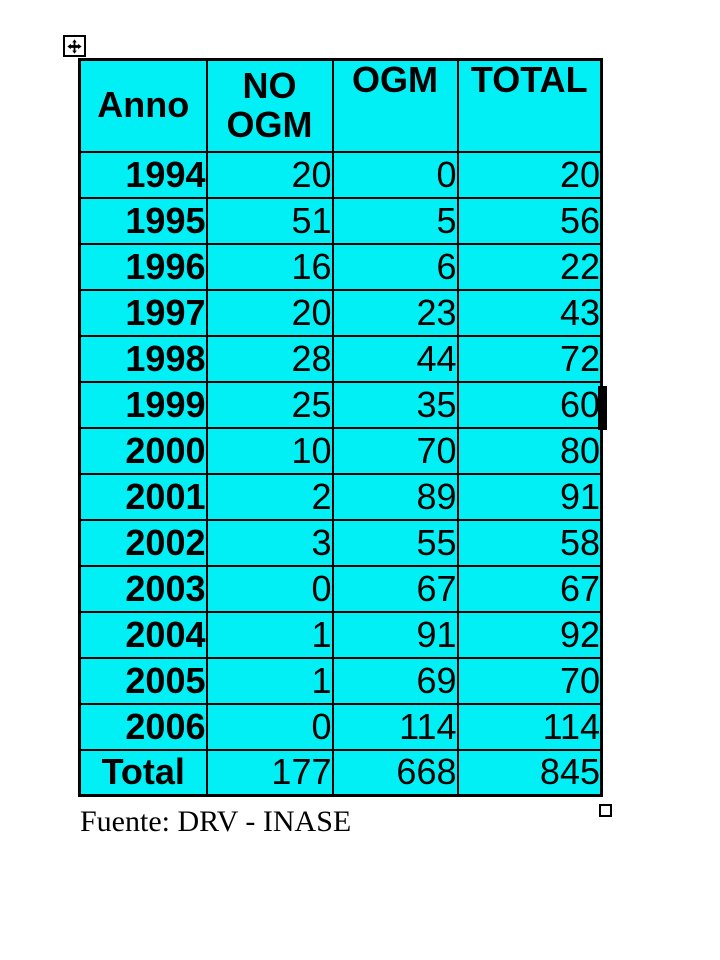 The width and height of the screenshot is (720, 960). Describe the element at coordinates (143, 312) in the screenshot. I see `year-cell: 1997` at that location.